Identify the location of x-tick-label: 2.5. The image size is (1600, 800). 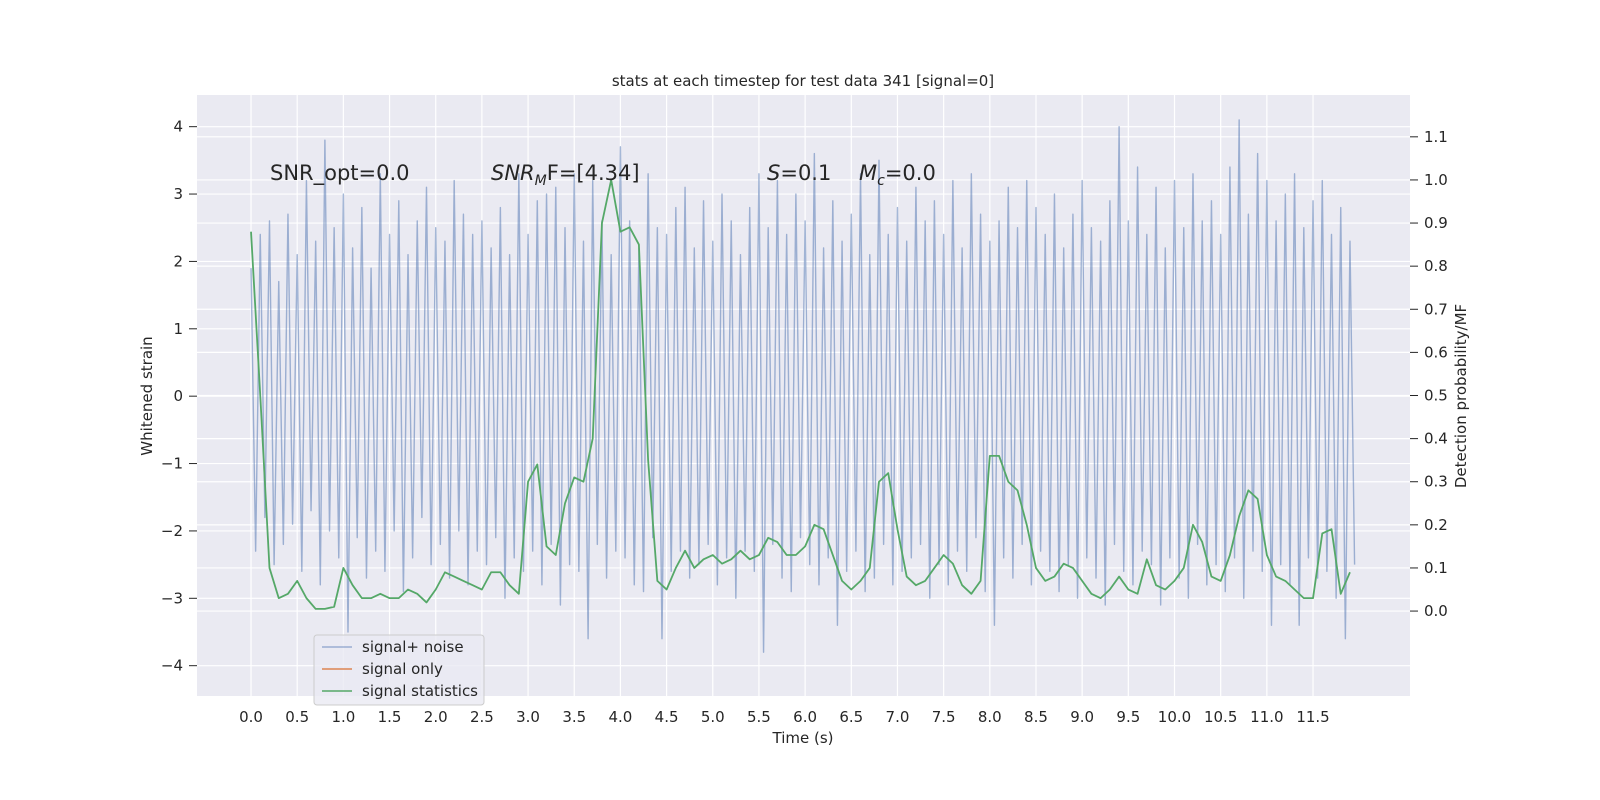
(482, 717).